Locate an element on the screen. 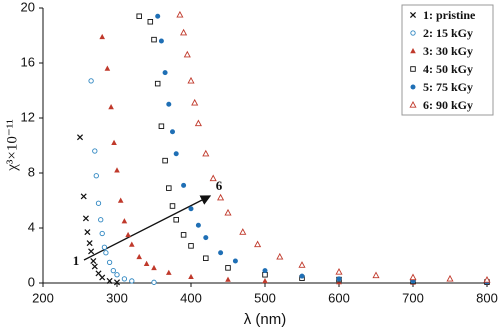  y-tick-label: 0 is located at coordinates (31, 281).